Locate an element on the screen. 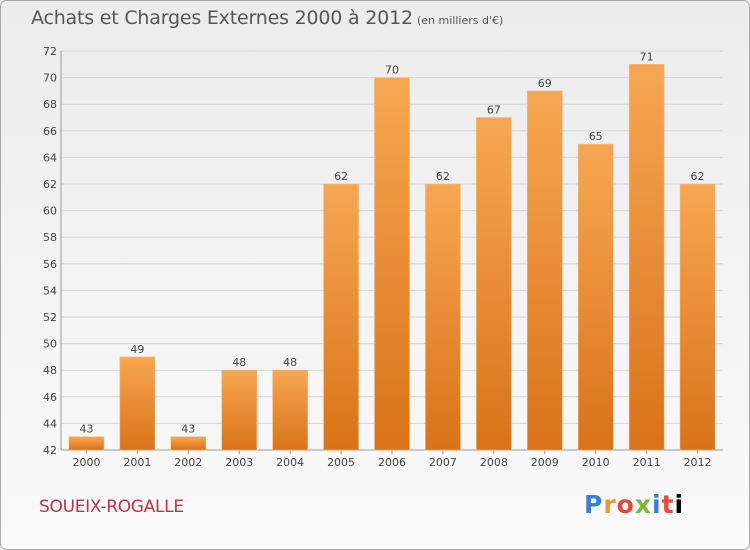 This screenshot has width=750, height=550. x-tick-label: 2004 is located at coordinates (290, 462).